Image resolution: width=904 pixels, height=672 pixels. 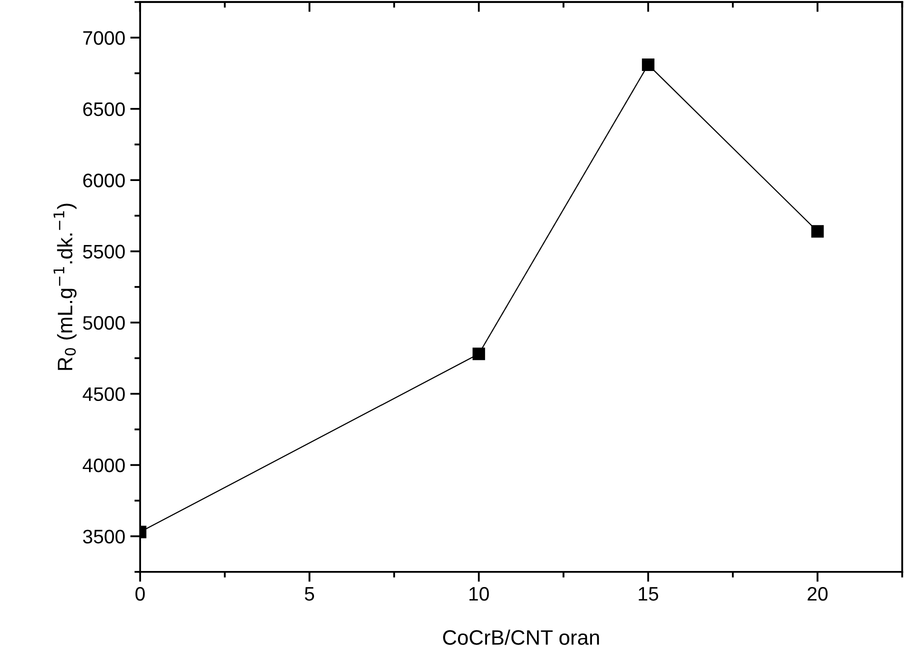 What do you see at coordinates (65, 287) in the screenshot?
I see `y-axis-title: R$_{0}$ (mL.g$^{−1}$.dk.$^{−1}$)` at bounding box center [65, 287].